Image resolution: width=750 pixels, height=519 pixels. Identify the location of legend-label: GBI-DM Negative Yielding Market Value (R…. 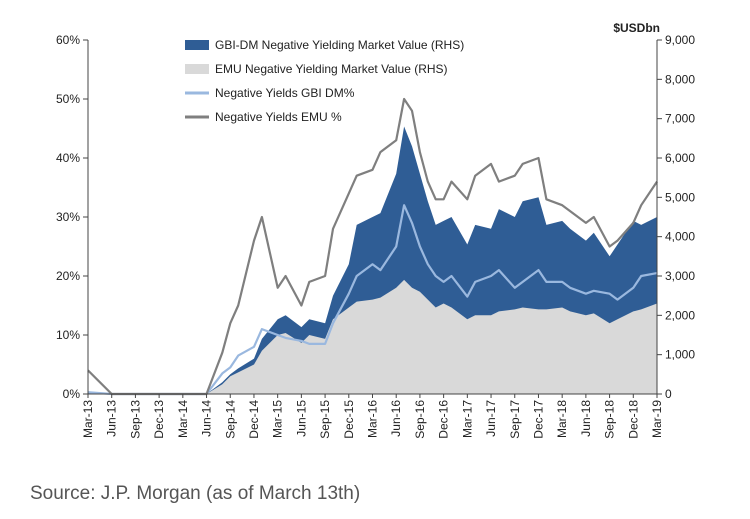
(339, 45).